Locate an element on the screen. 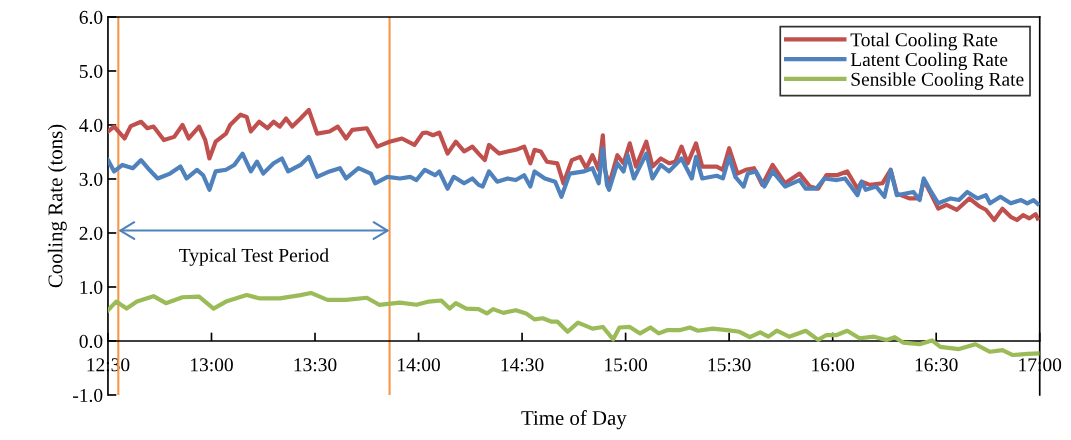 The image size is (1071, 440). y-tick-label: 2.0 is located at coordinates (91, 233).